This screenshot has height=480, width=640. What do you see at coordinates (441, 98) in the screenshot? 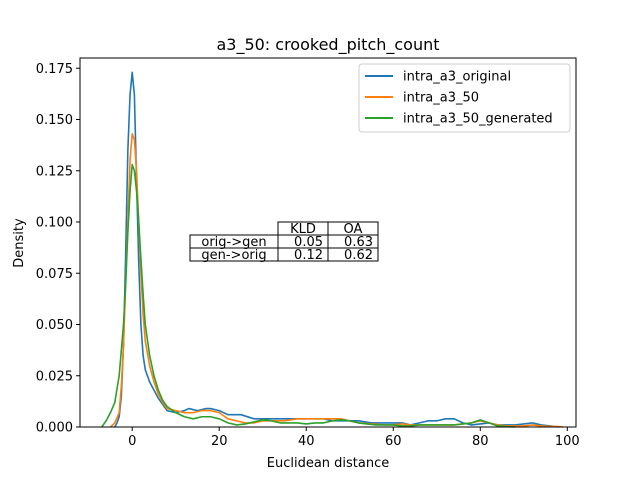
I see `legend-label: intra_a3_50` at bounding box center [441, 98].